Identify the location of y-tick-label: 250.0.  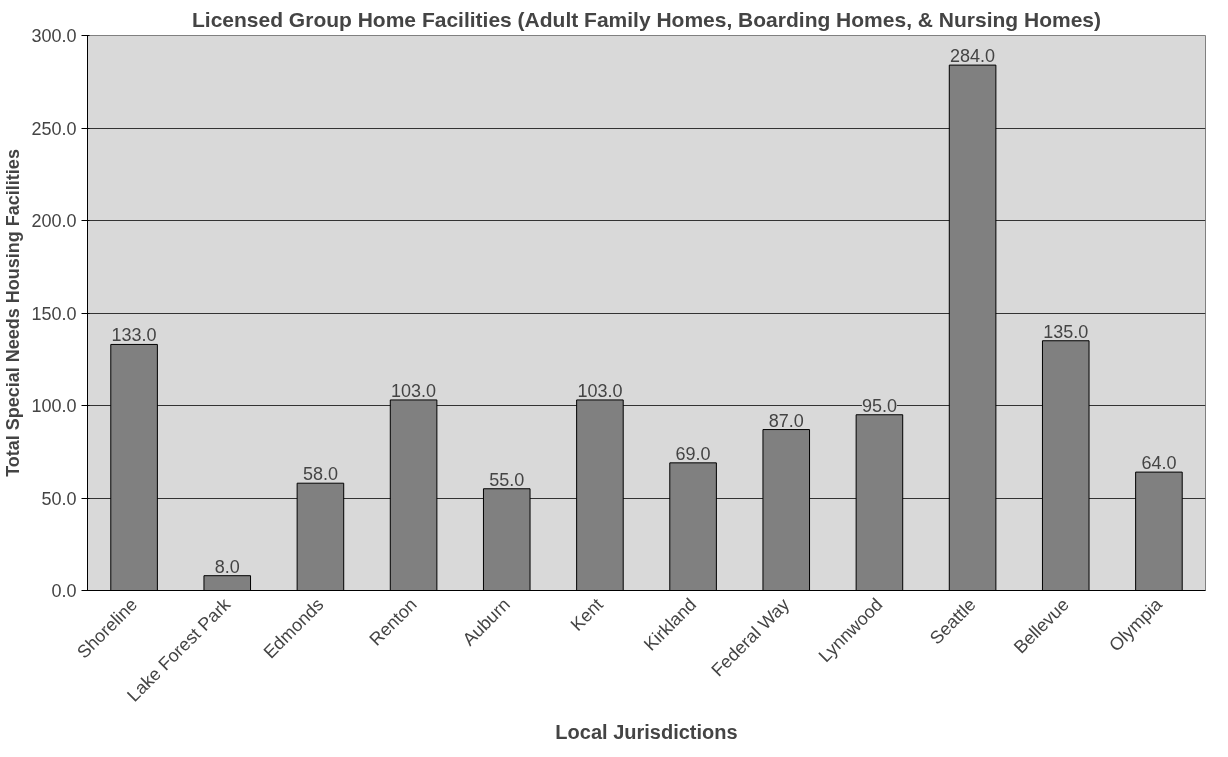
(54, 128).